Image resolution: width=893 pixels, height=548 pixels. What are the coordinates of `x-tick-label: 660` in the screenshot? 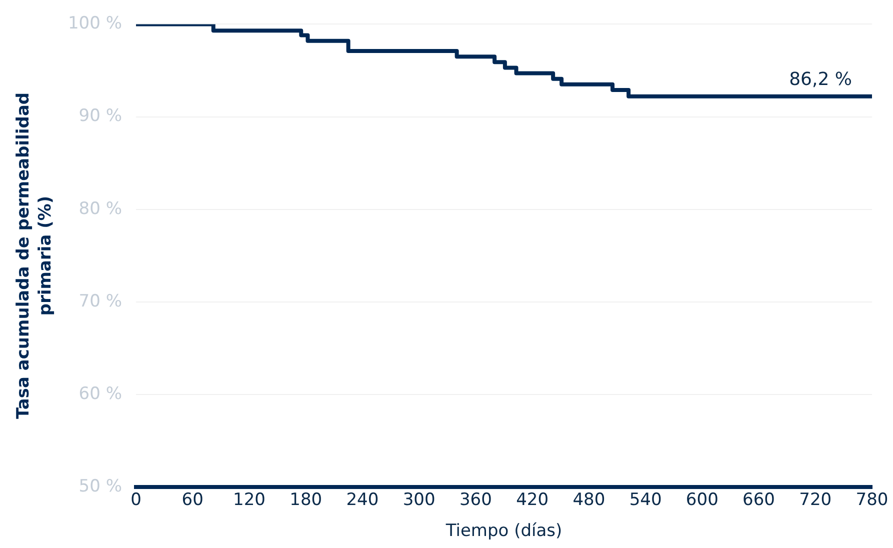 It's located at (758, 500).